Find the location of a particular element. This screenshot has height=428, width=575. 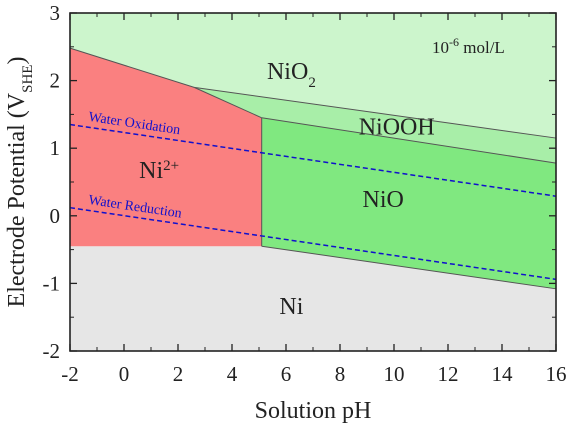

water-oxidation-line is located at coordinates (313, 160).